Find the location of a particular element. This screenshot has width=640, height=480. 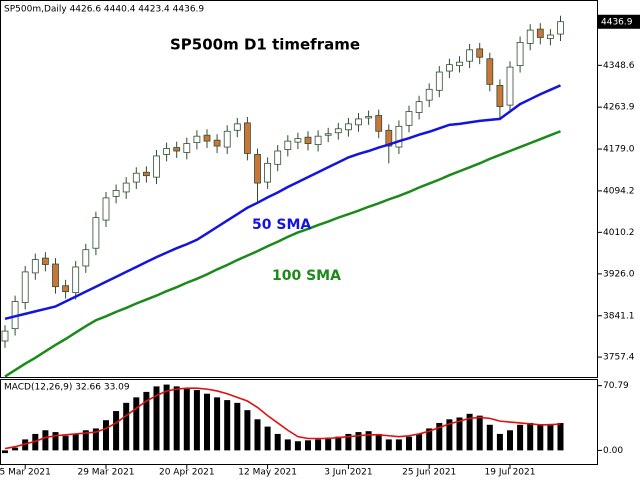

last-price-label: 4436.9 is located at coordinates (617, 22).